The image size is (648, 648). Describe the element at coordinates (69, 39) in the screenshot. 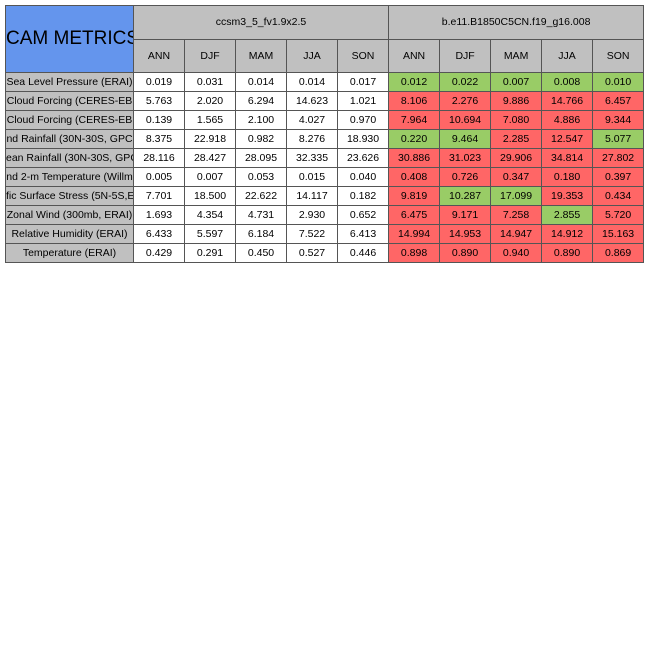

I see `table-title: CAM METRICS` at that location.